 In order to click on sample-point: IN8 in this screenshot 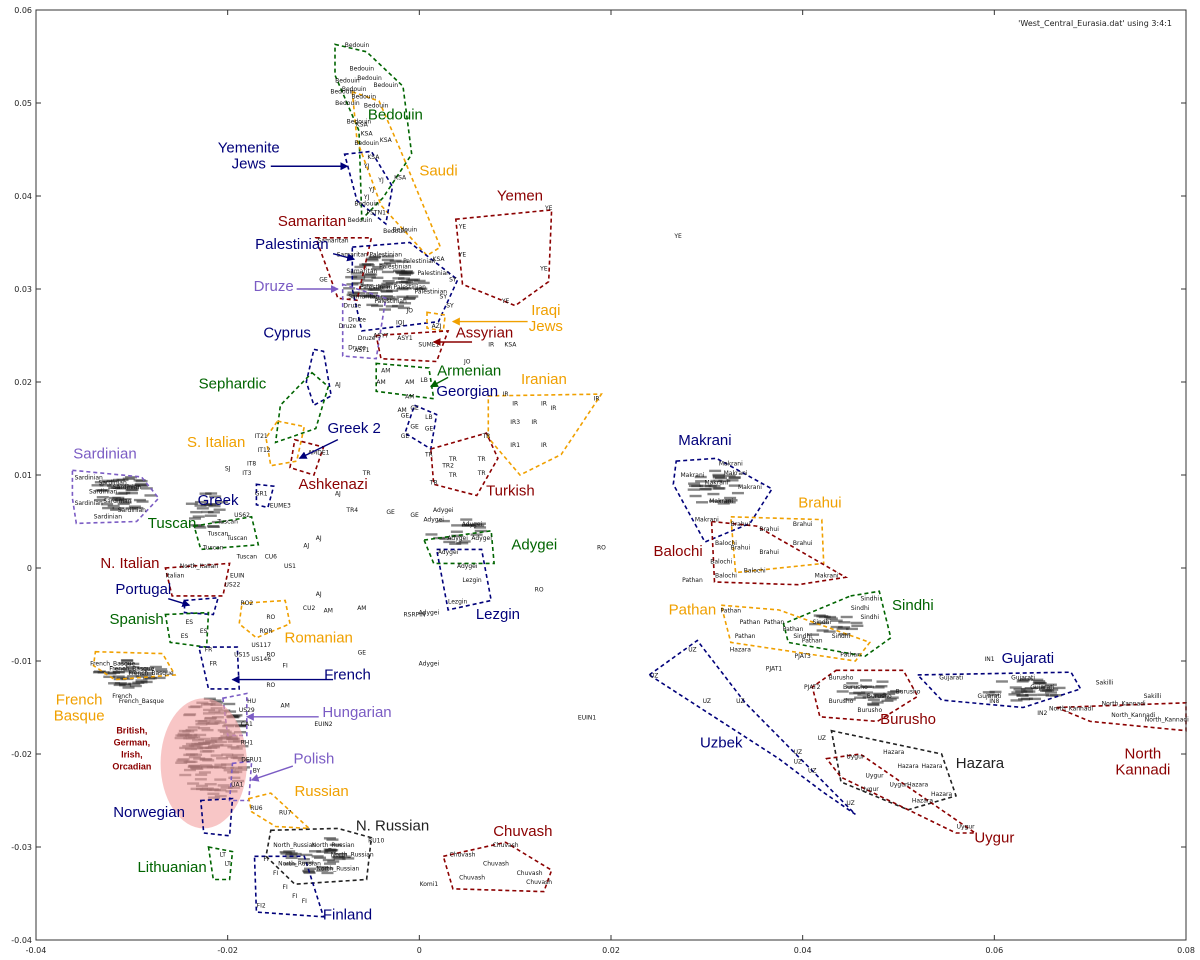, I will do `click(994, 701)`.